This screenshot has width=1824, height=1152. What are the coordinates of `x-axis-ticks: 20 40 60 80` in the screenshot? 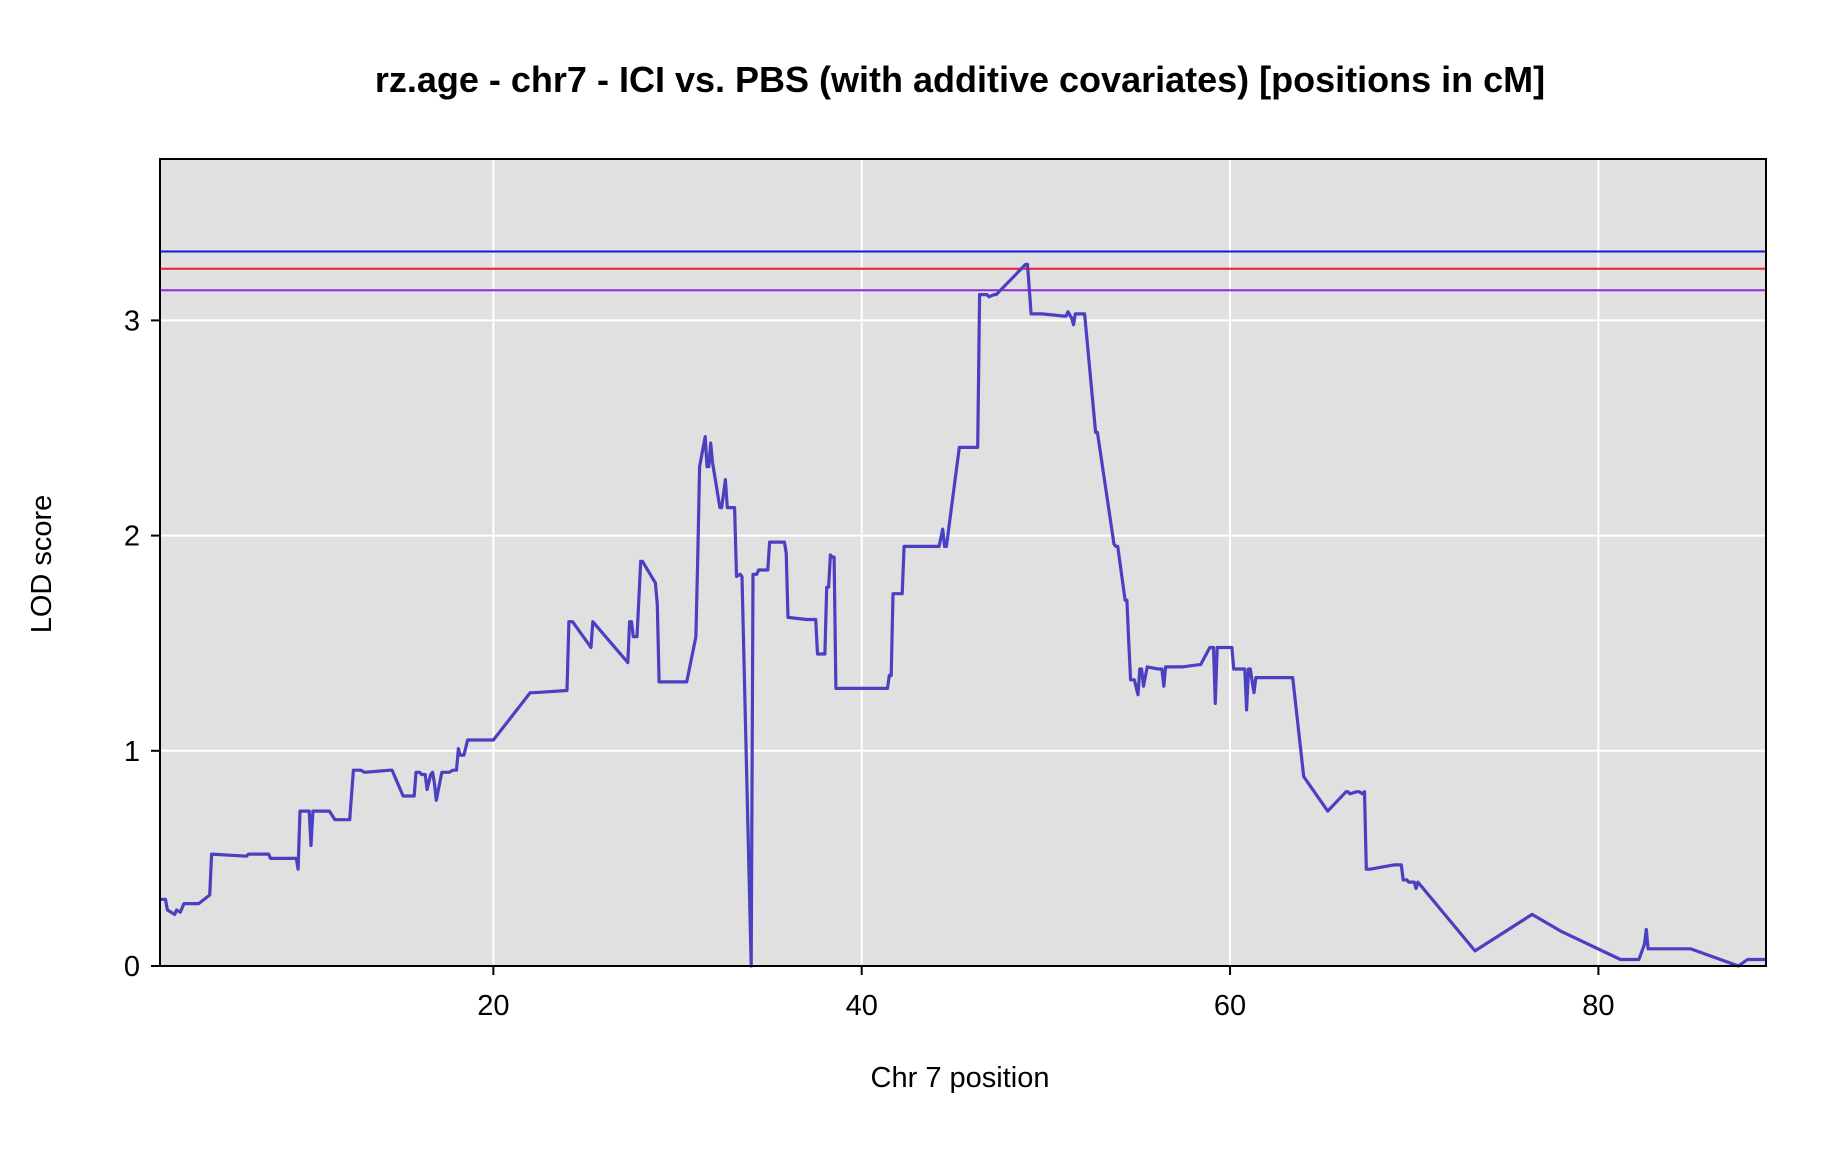 It's located at (1046, 994).